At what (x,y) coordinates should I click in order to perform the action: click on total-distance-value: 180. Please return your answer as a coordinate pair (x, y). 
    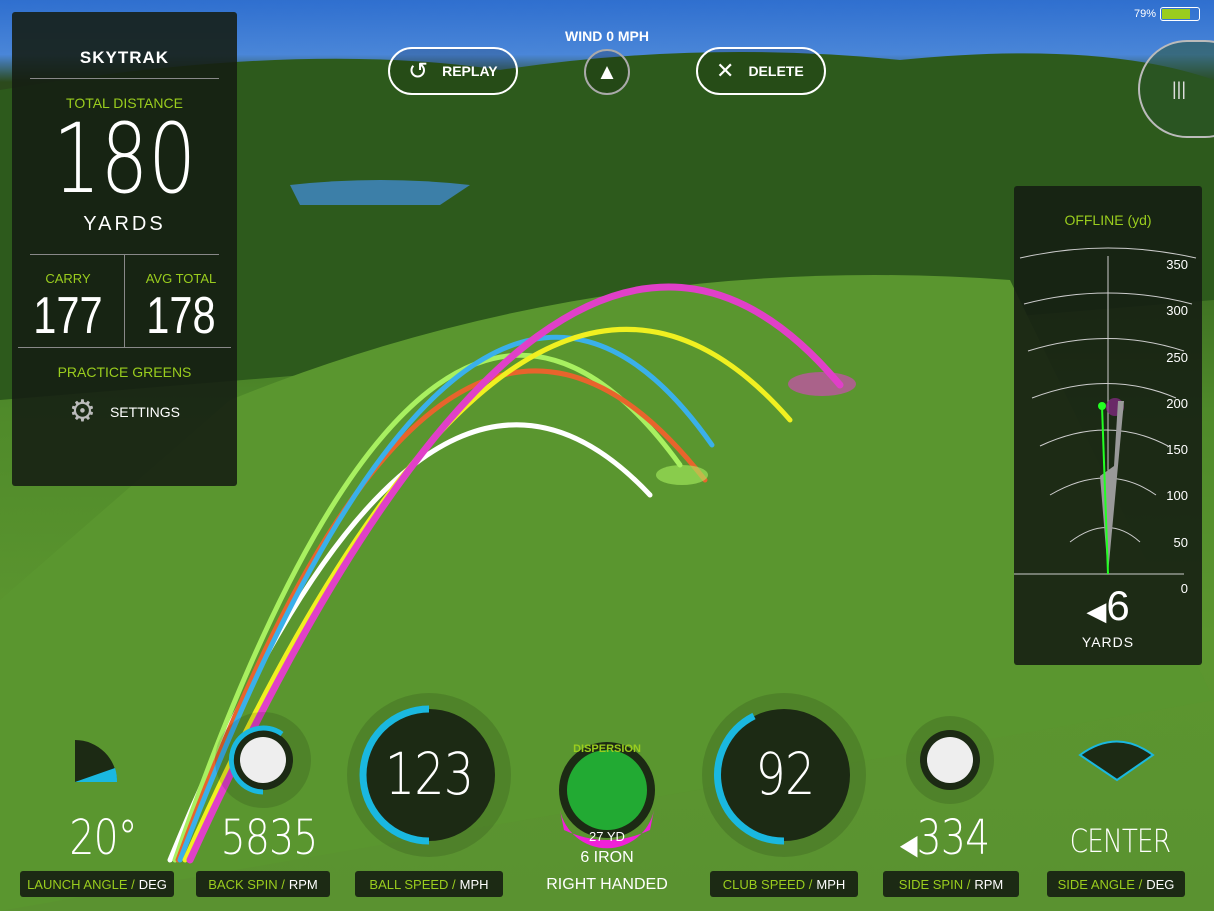
    Looking at the image, I should click on (124, 159).